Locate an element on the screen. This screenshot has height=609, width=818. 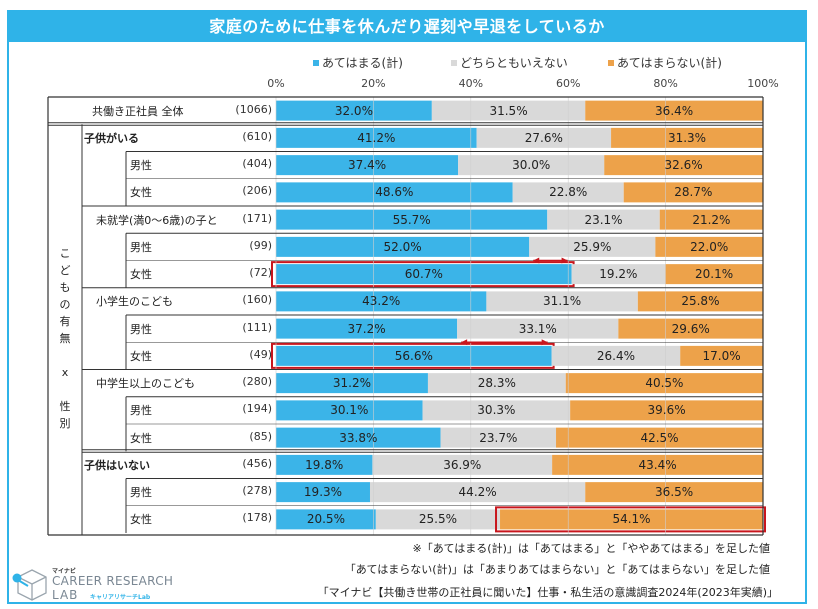
legend-item-not-applies: あてはまらない(計) is located at coordinates (665, 62).